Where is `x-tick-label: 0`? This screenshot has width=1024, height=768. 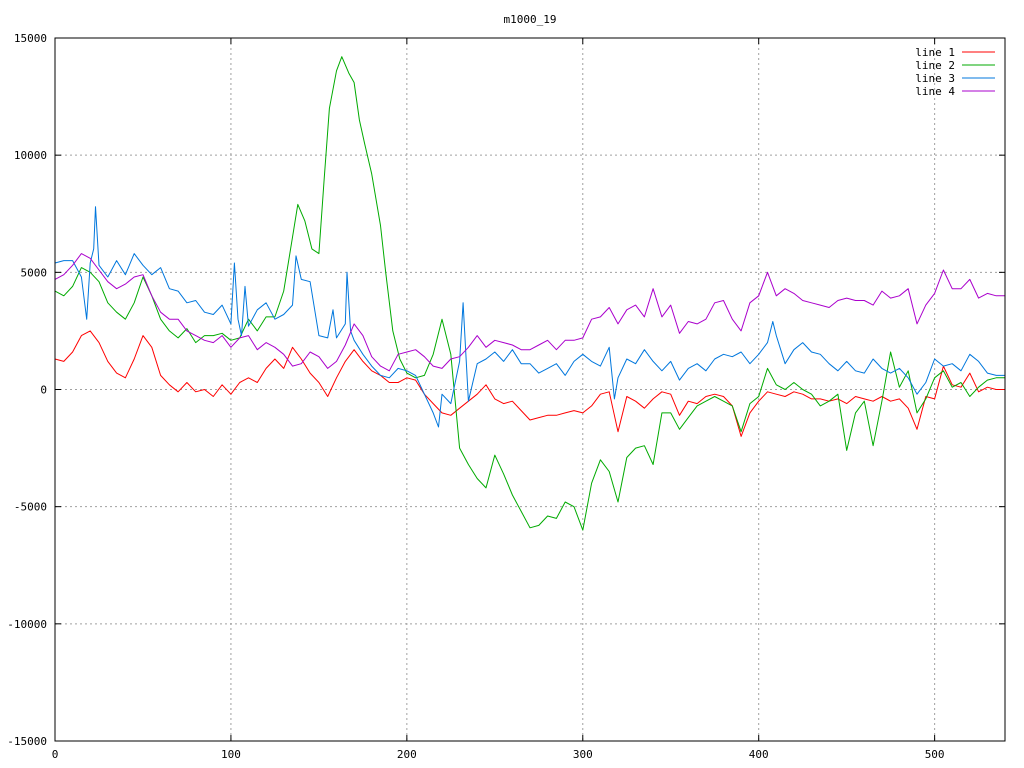 x-tick-label: 0 is located at coordinates (55, 754).